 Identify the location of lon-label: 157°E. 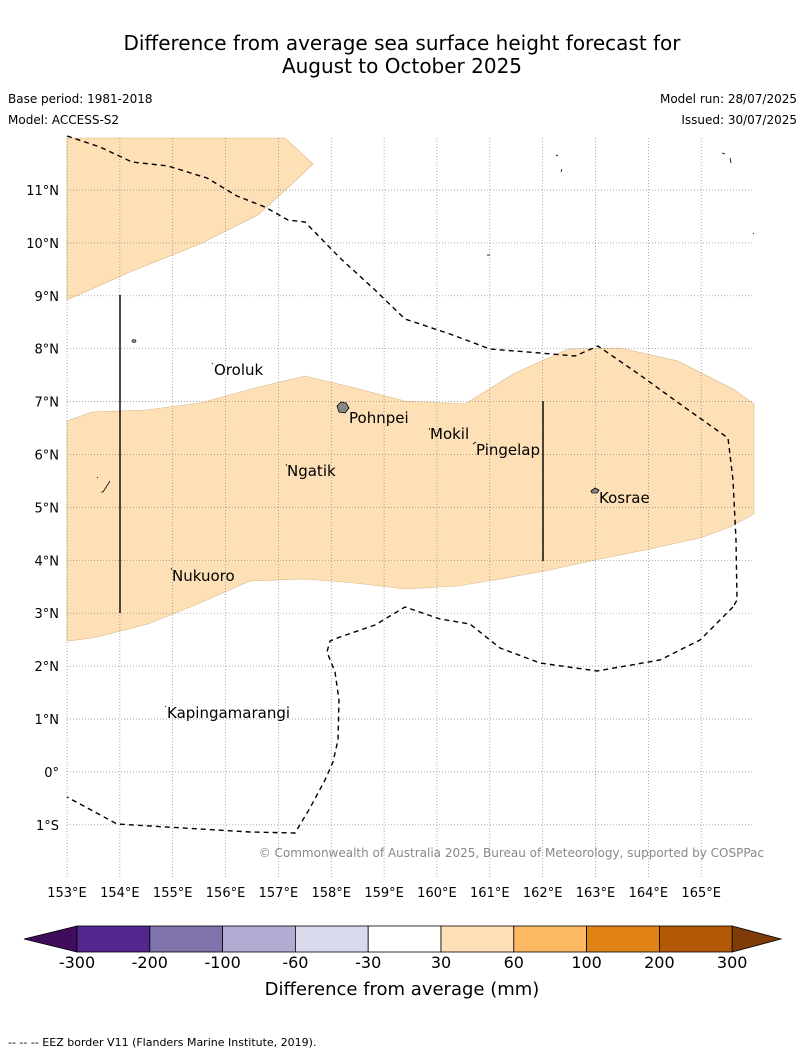
(279, 893).